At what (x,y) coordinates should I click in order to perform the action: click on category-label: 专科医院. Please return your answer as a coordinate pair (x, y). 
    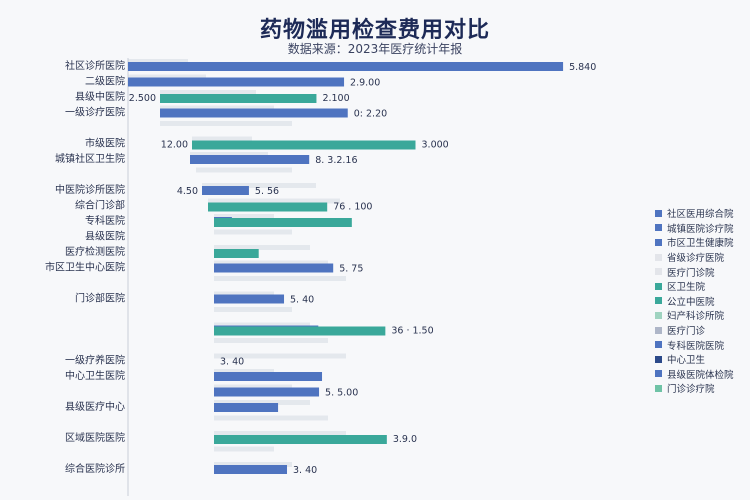
    Looking at the image, I should click on (105, 220).